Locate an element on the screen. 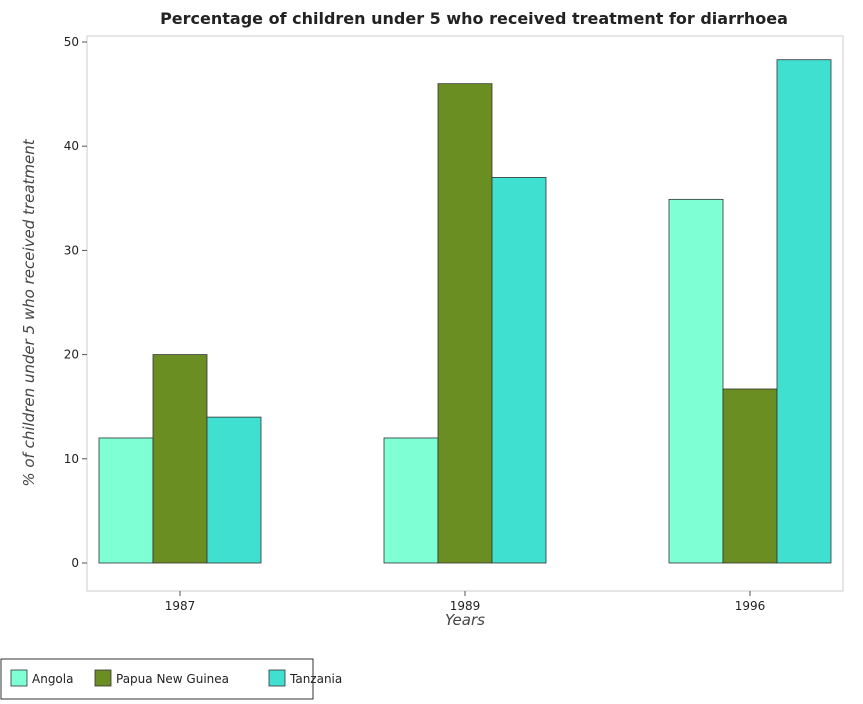 This screenshot has width=863, height=704. bar-papua-new-guinea-1989 is located at coordinates (465, 323).